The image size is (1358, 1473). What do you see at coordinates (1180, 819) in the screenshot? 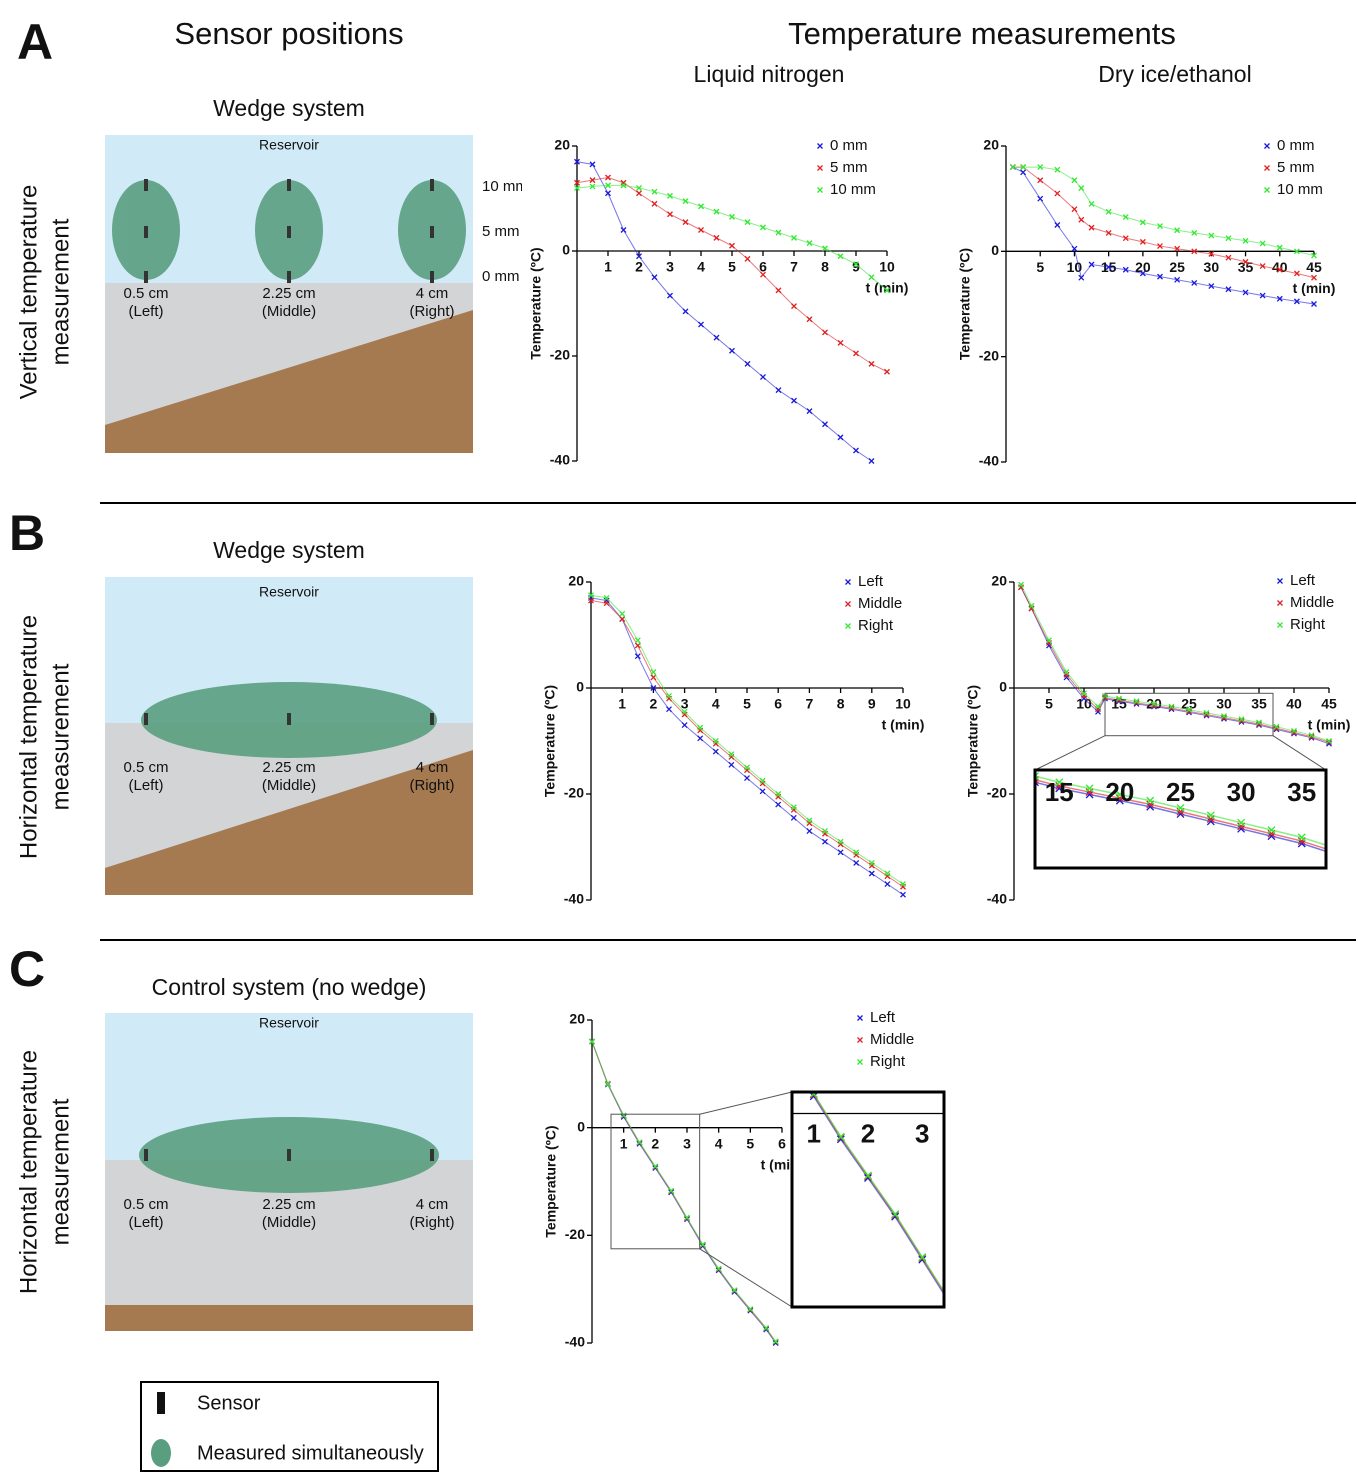
I see `inset-frame` at bounding box center [1180, 819].